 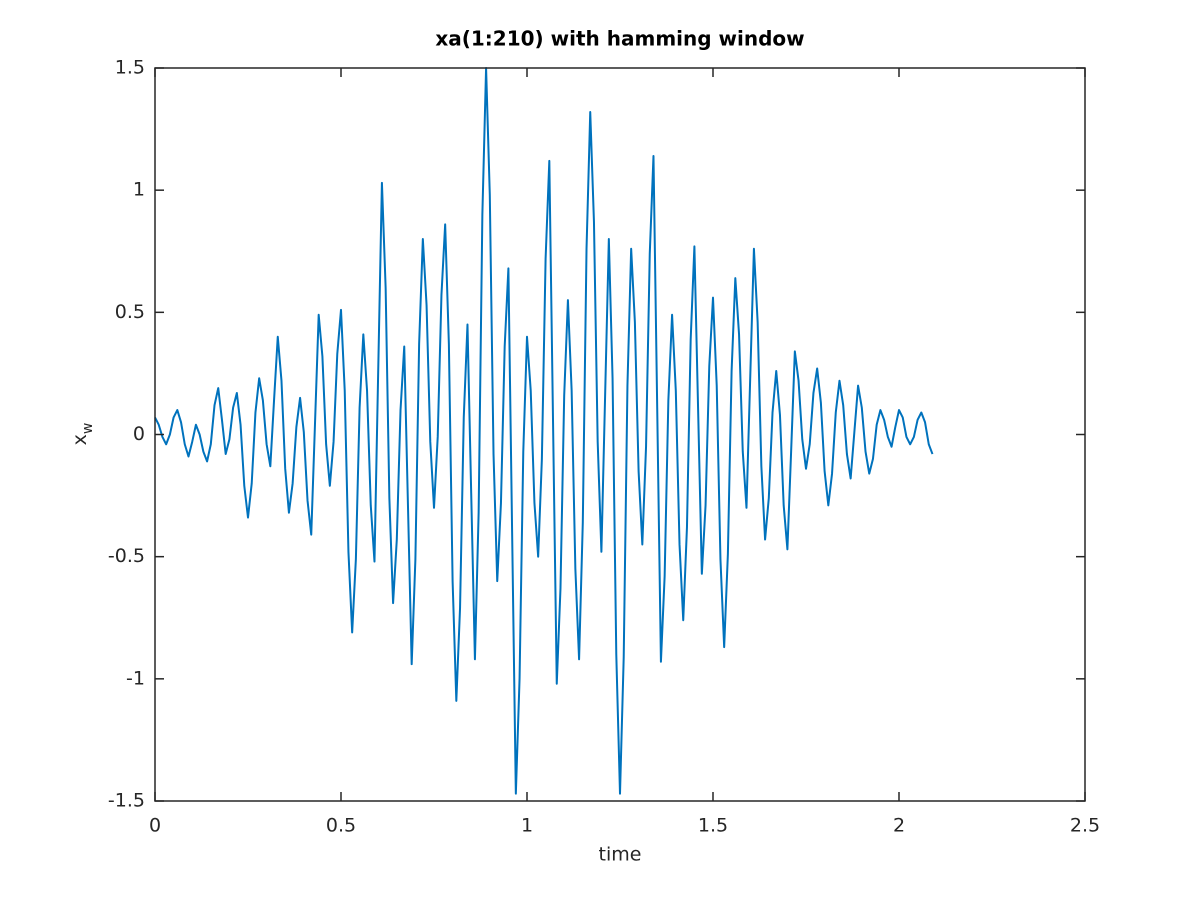 I want to click on y-tick-label: -1.5, so click(x=126, y=801).